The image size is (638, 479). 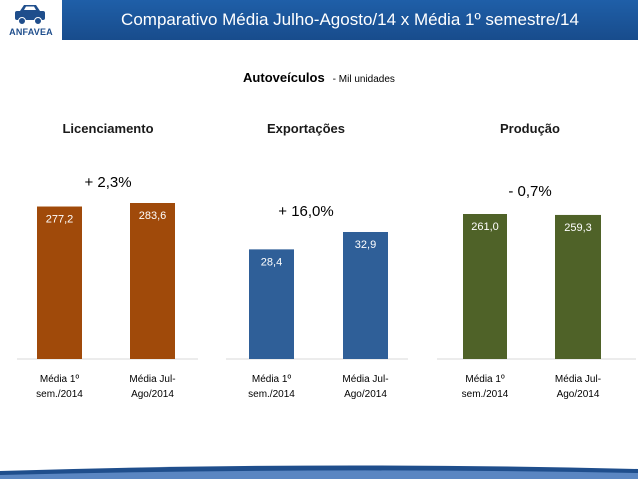 What do you see at coordinates (284, 77) in the screenshot?
I see `subtitle-main: Autoveículos` at bounding box center [284, 77].